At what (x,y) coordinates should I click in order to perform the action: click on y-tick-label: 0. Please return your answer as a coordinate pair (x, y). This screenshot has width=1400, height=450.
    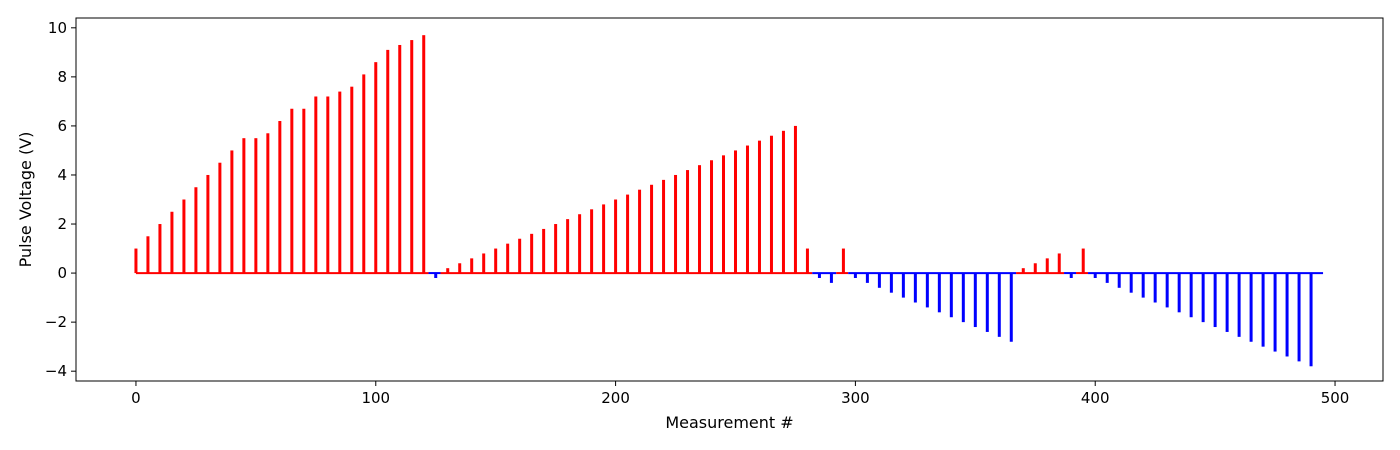
    Looking at the image, I should click on (62, 273).